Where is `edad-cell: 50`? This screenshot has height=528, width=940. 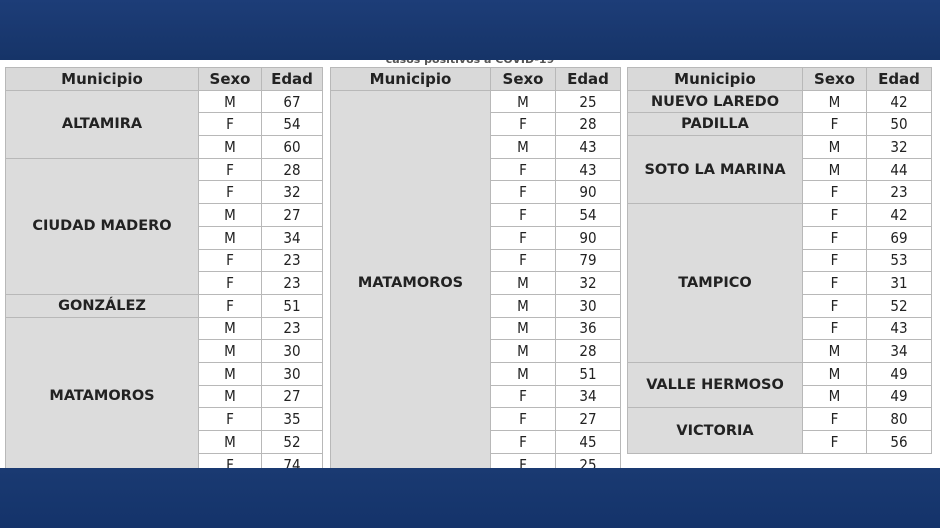
edad-cell: 50 is located at coordinates (899, 124).